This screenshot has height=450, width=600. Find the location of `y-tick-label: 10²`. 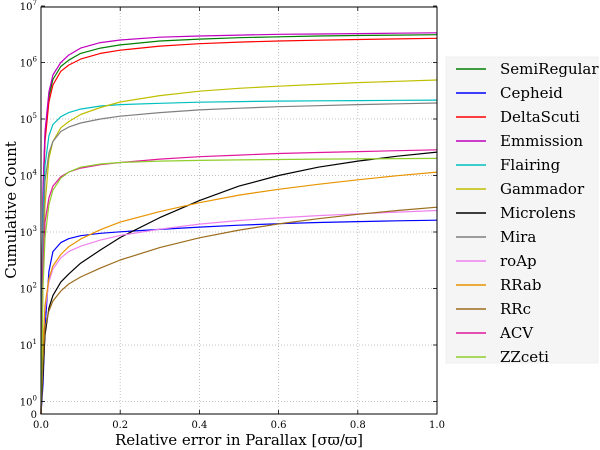

y-tick-label: 10² is located at coordinates (28, 289).